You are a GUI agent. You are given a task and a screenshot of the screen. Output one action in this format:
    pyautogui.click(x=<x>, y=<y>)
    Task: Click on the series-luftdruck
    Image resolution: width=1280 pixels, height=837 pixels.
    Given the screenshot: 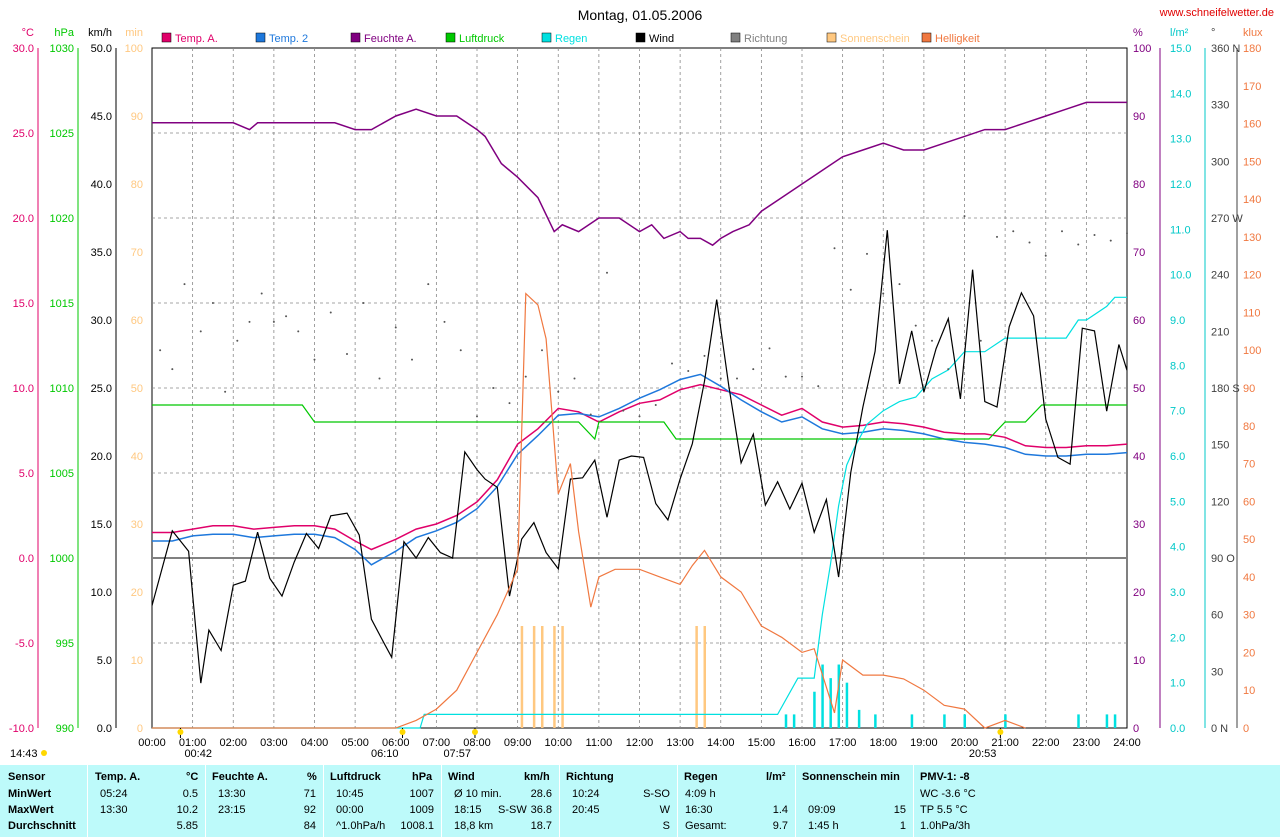 What is the action you would take?
    pyautogui.click(x=639, y=422)
    